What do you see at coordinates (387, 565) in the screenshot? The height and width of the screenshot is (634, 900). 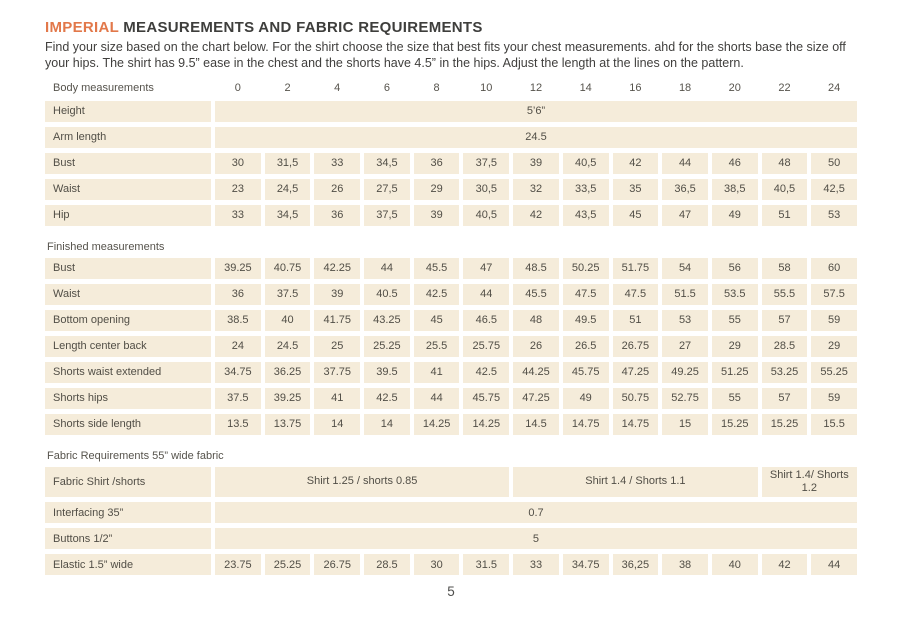 I see `value-cell: 28.5` at bounding box center [387, 565].